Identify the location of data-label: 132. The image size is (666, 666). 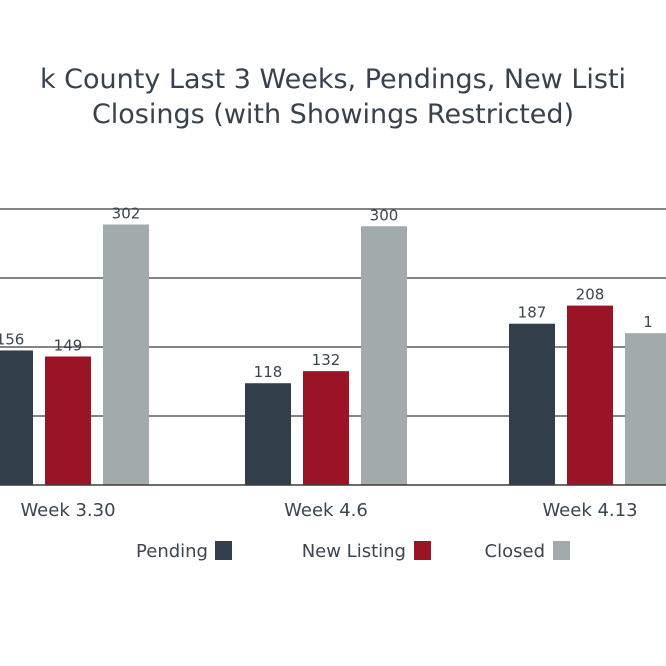
(326, 360).